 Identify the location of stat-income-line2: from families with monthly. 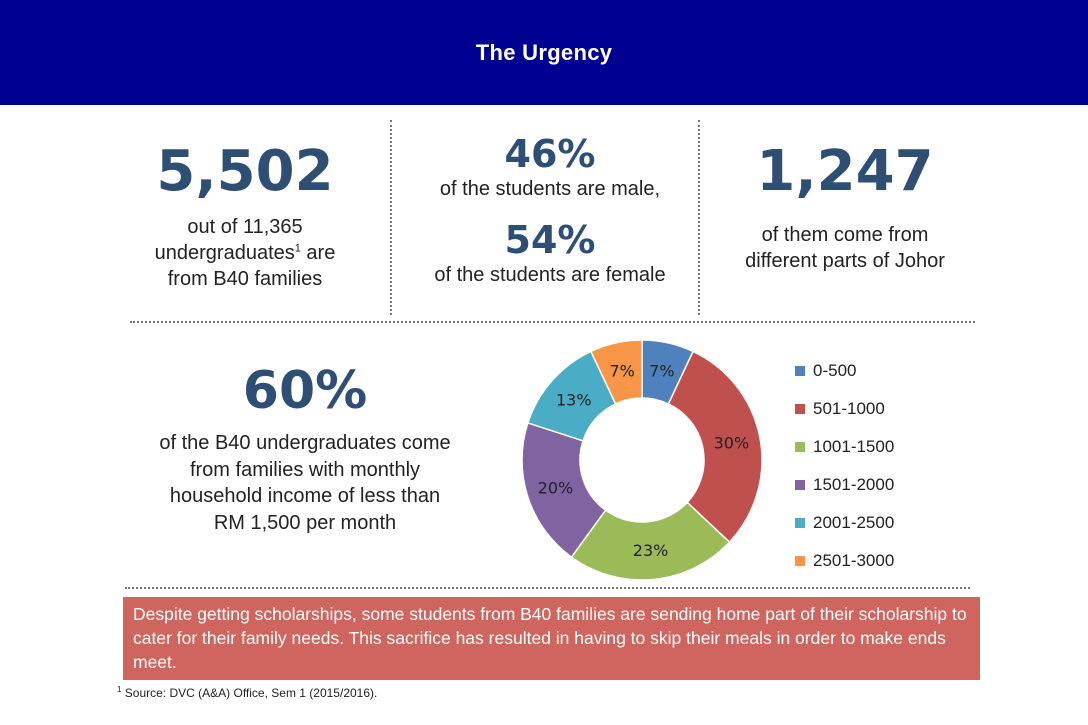
(305, 469).